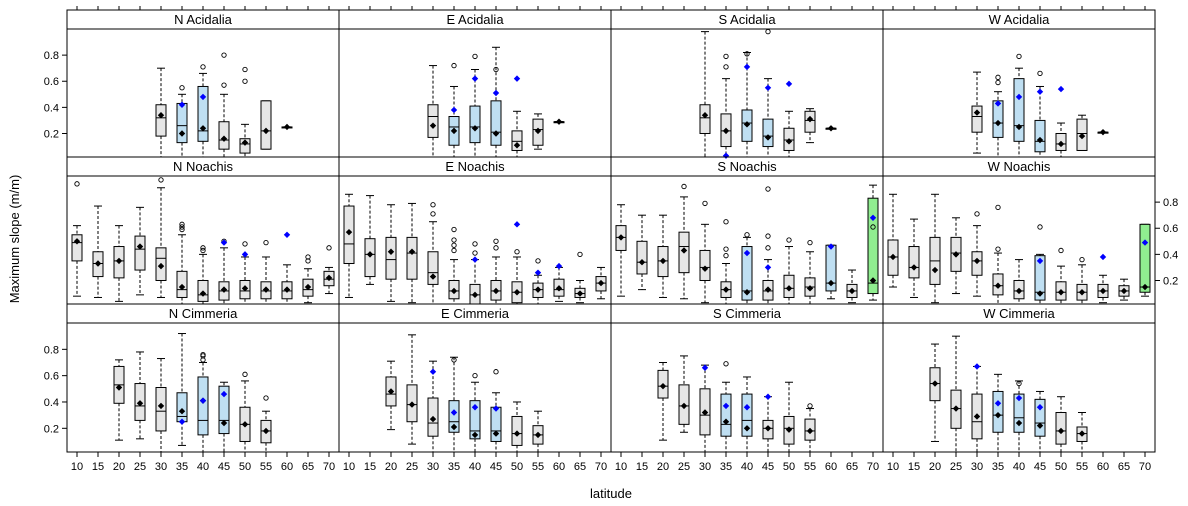 This screenshot has width=1188, height=506. Describe the element at coordinates (559, 467) in the screenshot. I see `x-tick-label: 60` at that location.